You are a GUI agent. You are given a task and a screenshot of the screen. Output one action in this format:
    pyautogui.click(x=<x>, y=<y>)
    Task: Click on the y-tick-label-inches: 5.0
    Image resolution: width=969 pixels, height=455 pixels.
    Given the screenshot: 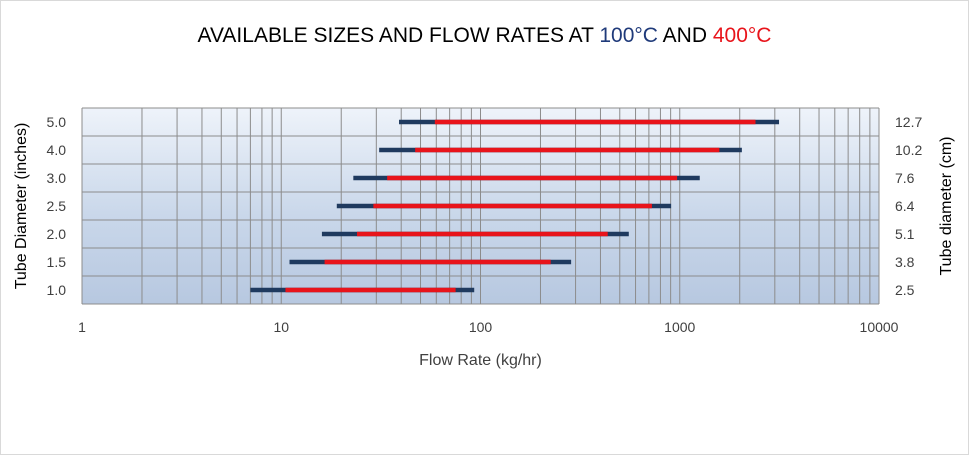 What is the action you would take?
    pyautogui.click(x=57, y=122)
    